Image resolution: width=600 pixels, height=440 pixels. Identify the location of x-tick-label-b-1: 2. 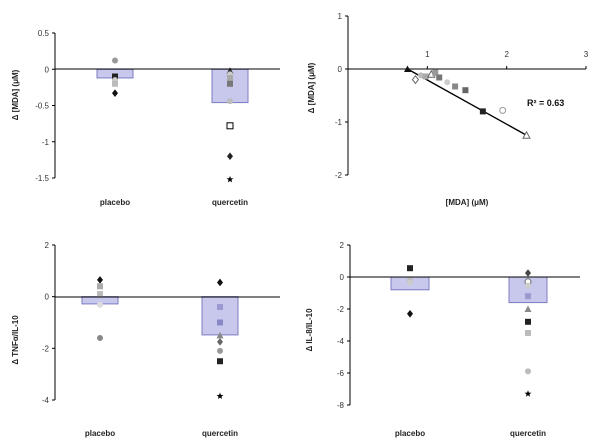
(506, 54).